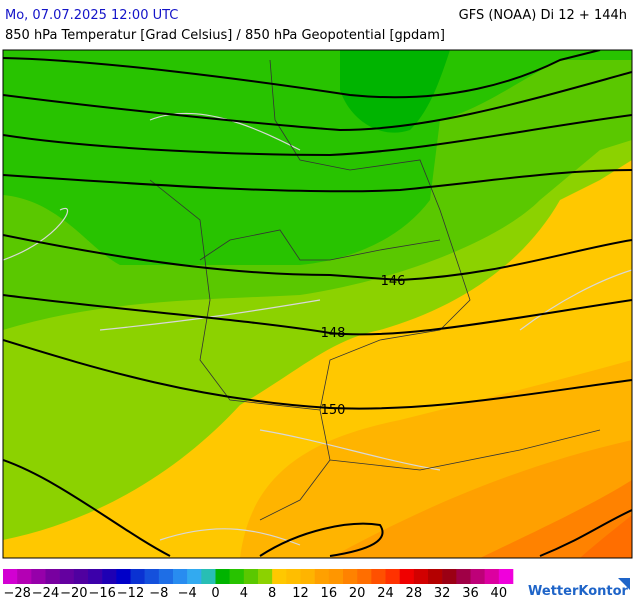  Describe the element at coordinates (442, 593) in the screenshot. I see `legend-tick-label: 32` at that location.